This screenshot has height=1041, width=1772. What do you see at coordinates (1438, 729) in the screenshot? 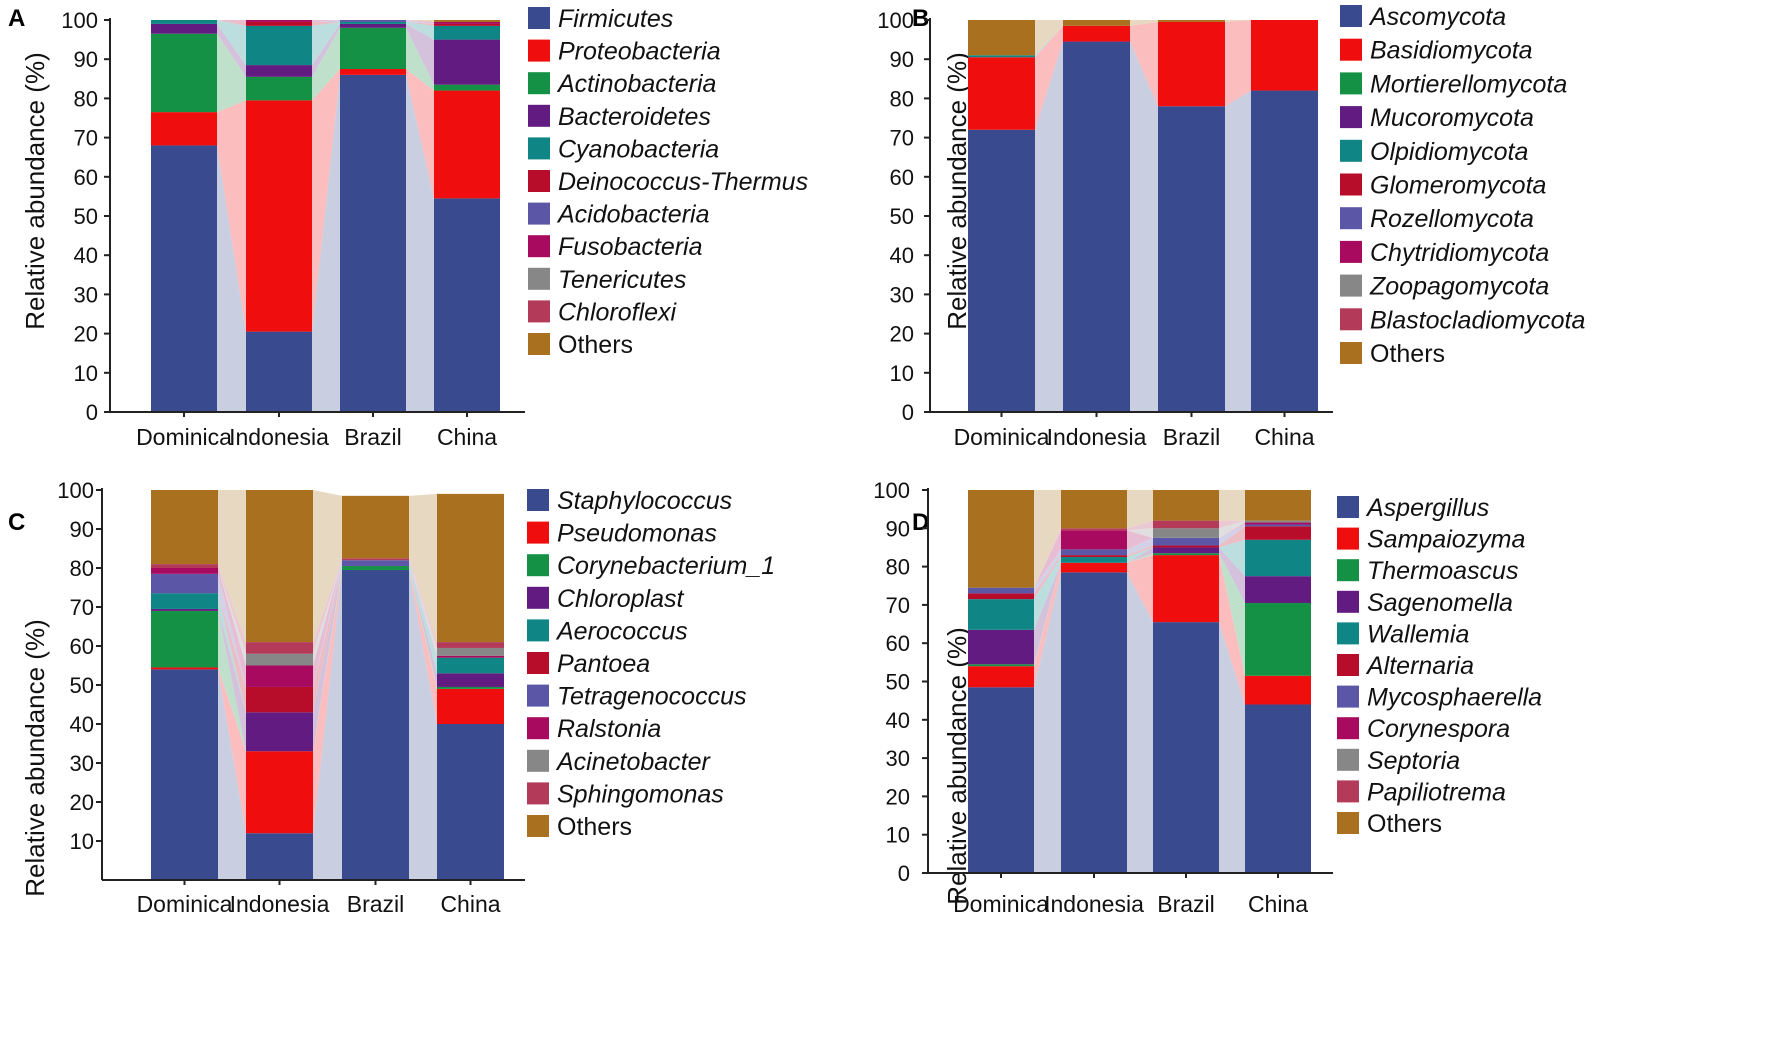
I see `legend-label: Corynespora` at bounding box center [1438, 729].